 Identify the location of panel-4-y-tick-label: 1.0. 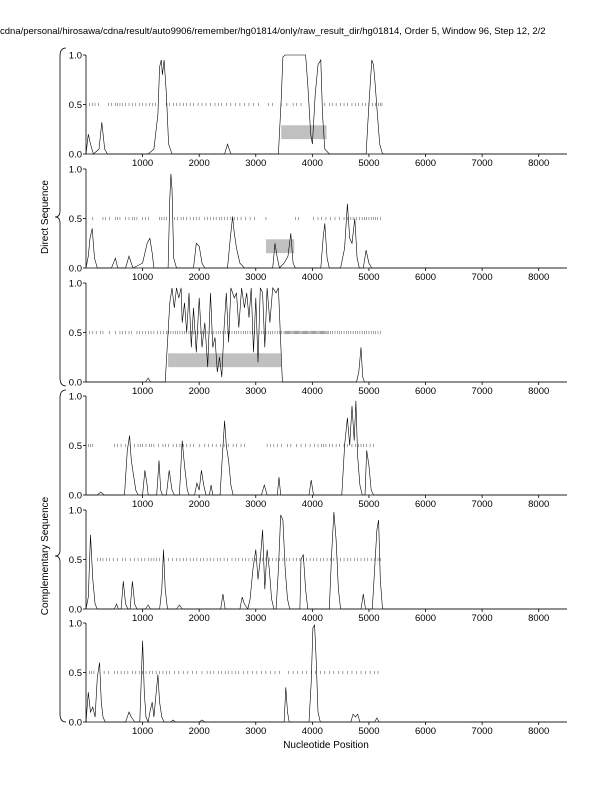
(75, 397).